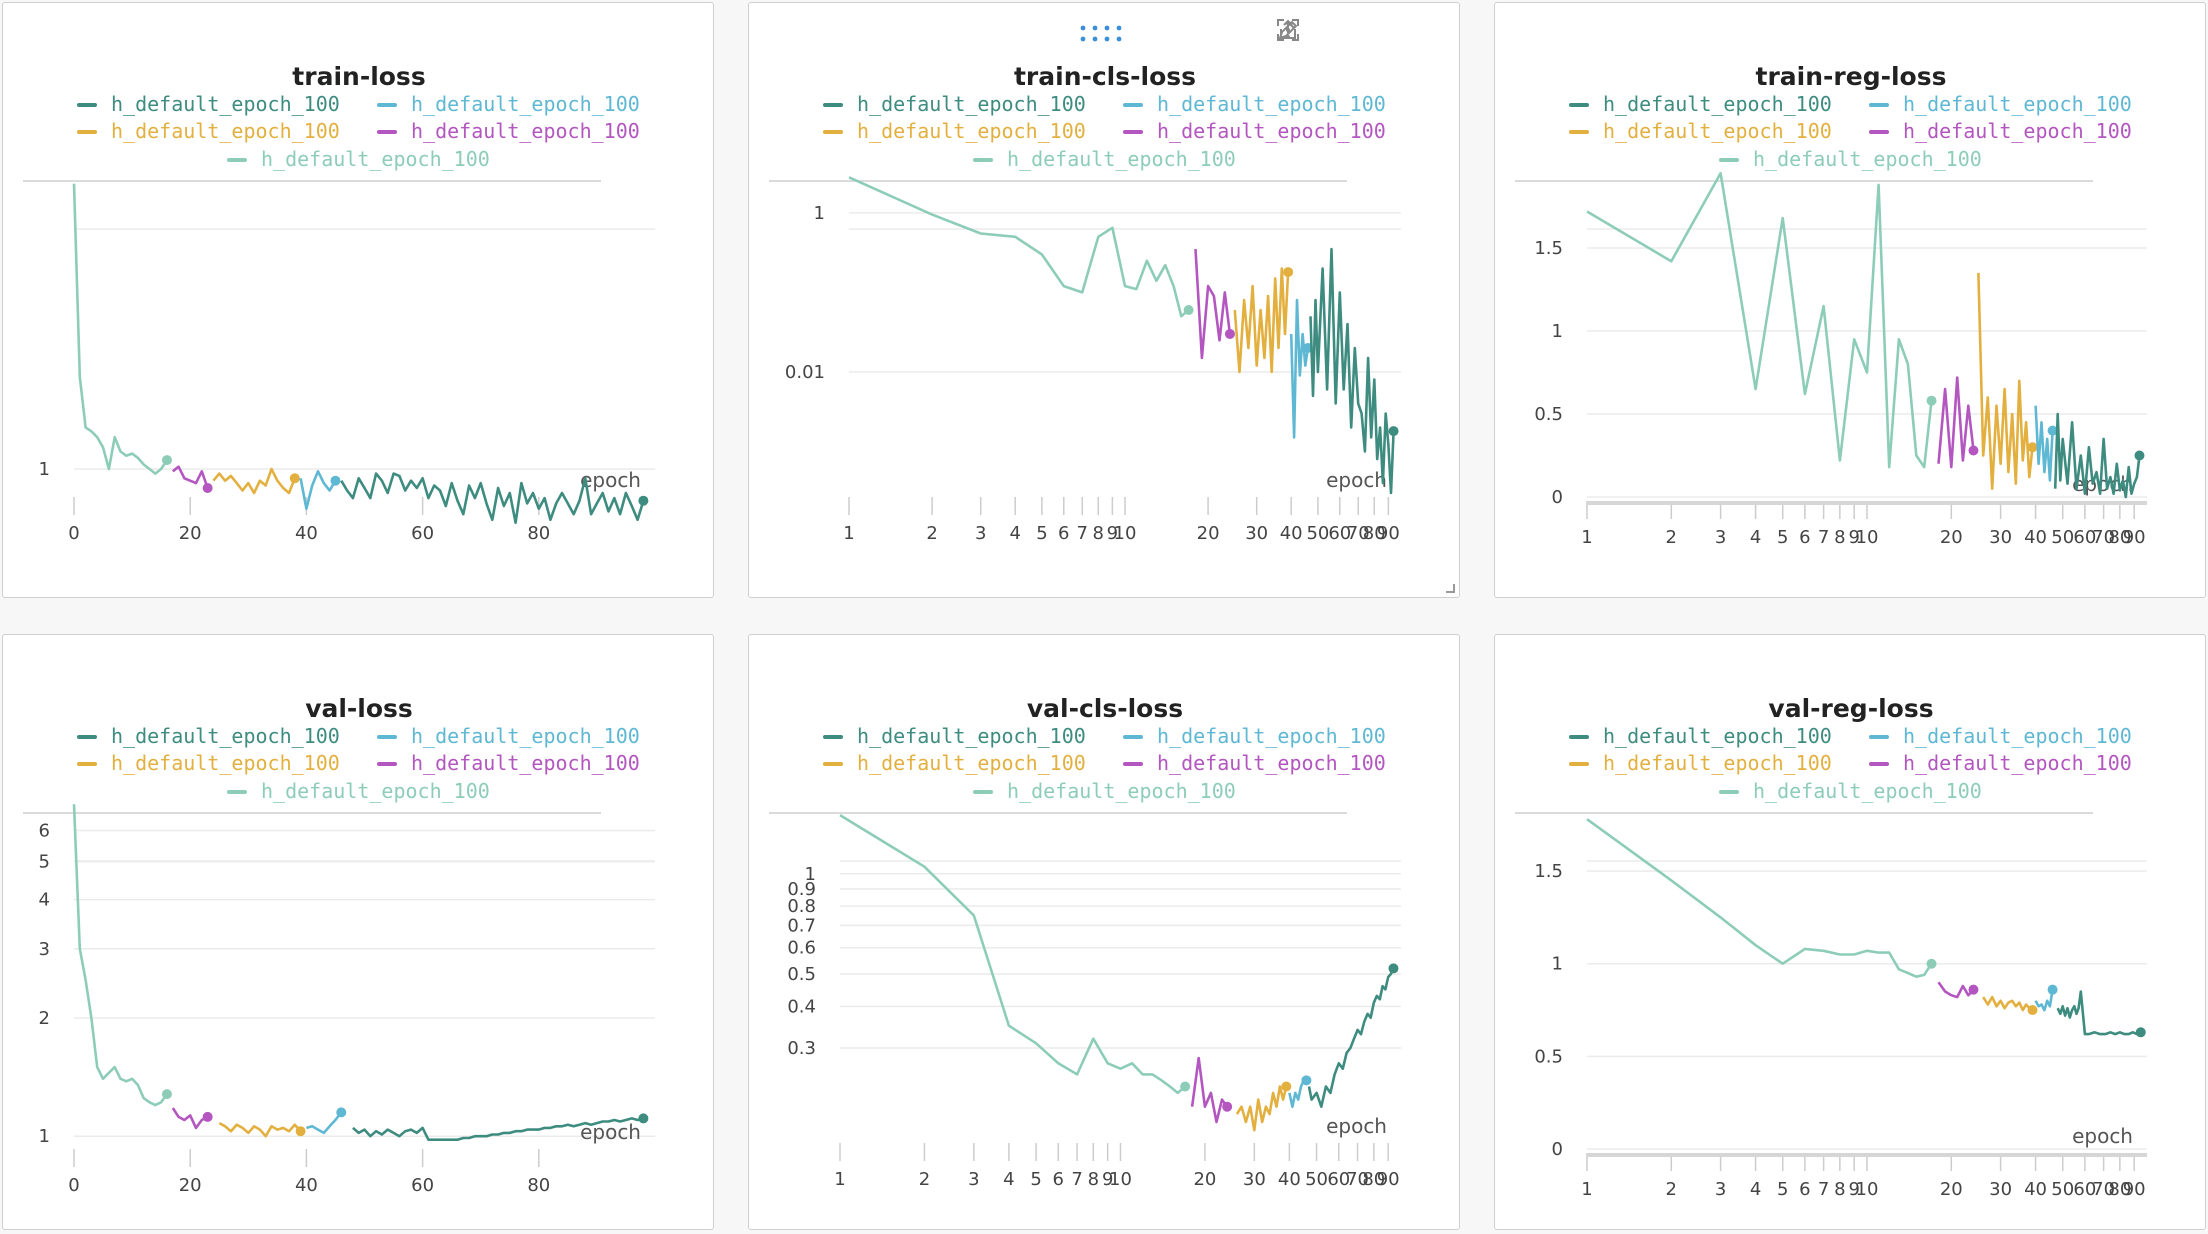  I want to click on y-tick-label: 0, so click(1557, 1149).